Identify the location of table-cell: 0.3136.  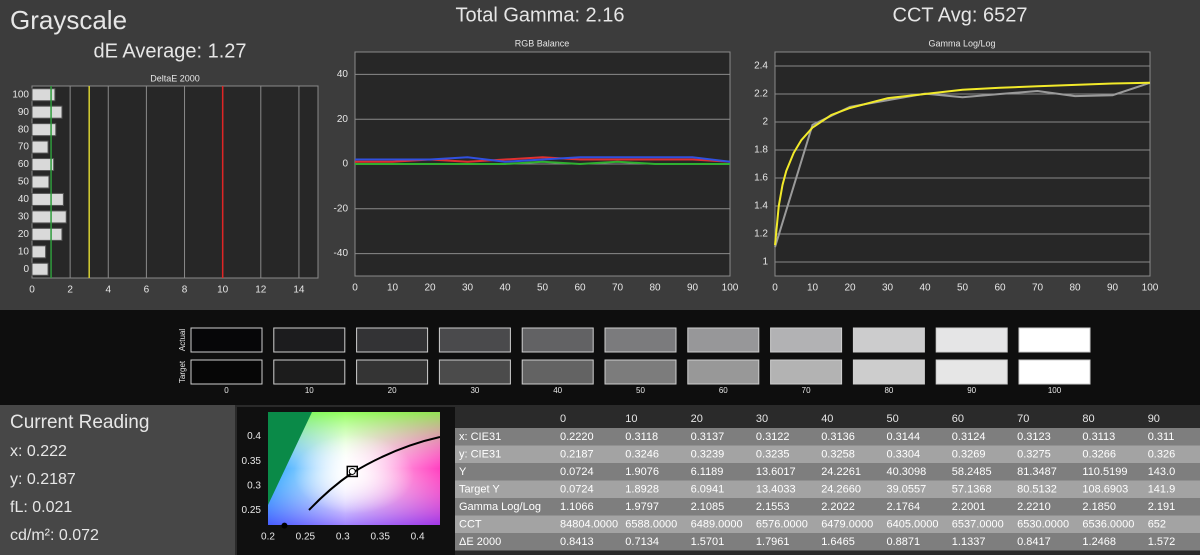
(838, 437).